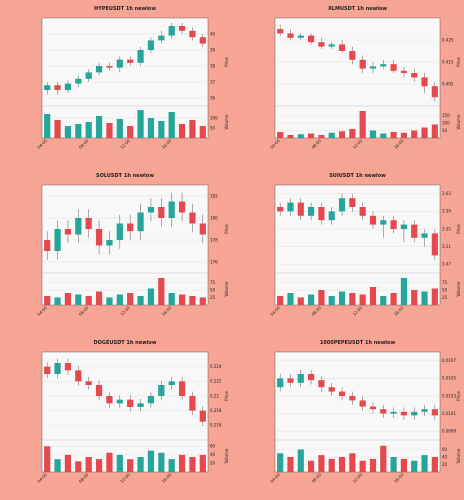 The image size is (464, 500). Describe the element at coordinates (358, 343) in the screenshot. I see `chart-title: 1000PEPEUSDT 1h newlow` at that location.